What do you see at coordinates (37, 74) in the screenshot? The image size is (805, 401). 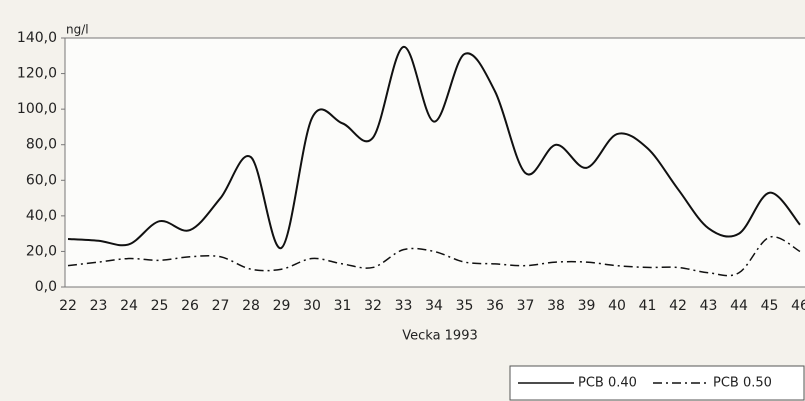 I see `y-tick-label: 120,0` at bounding box center [37, 74].